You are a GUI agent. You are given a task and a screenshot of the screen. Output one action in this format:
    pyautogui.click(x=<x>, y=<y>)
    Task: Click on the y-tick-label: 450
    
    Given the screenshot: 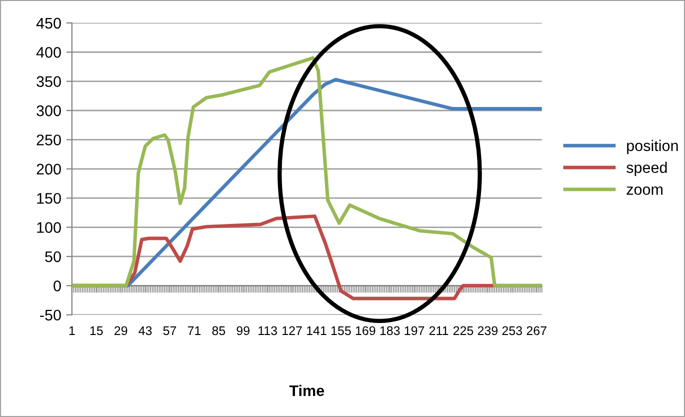 What is the action you would take?
    pyautogui.click(x=48, y=23)
    